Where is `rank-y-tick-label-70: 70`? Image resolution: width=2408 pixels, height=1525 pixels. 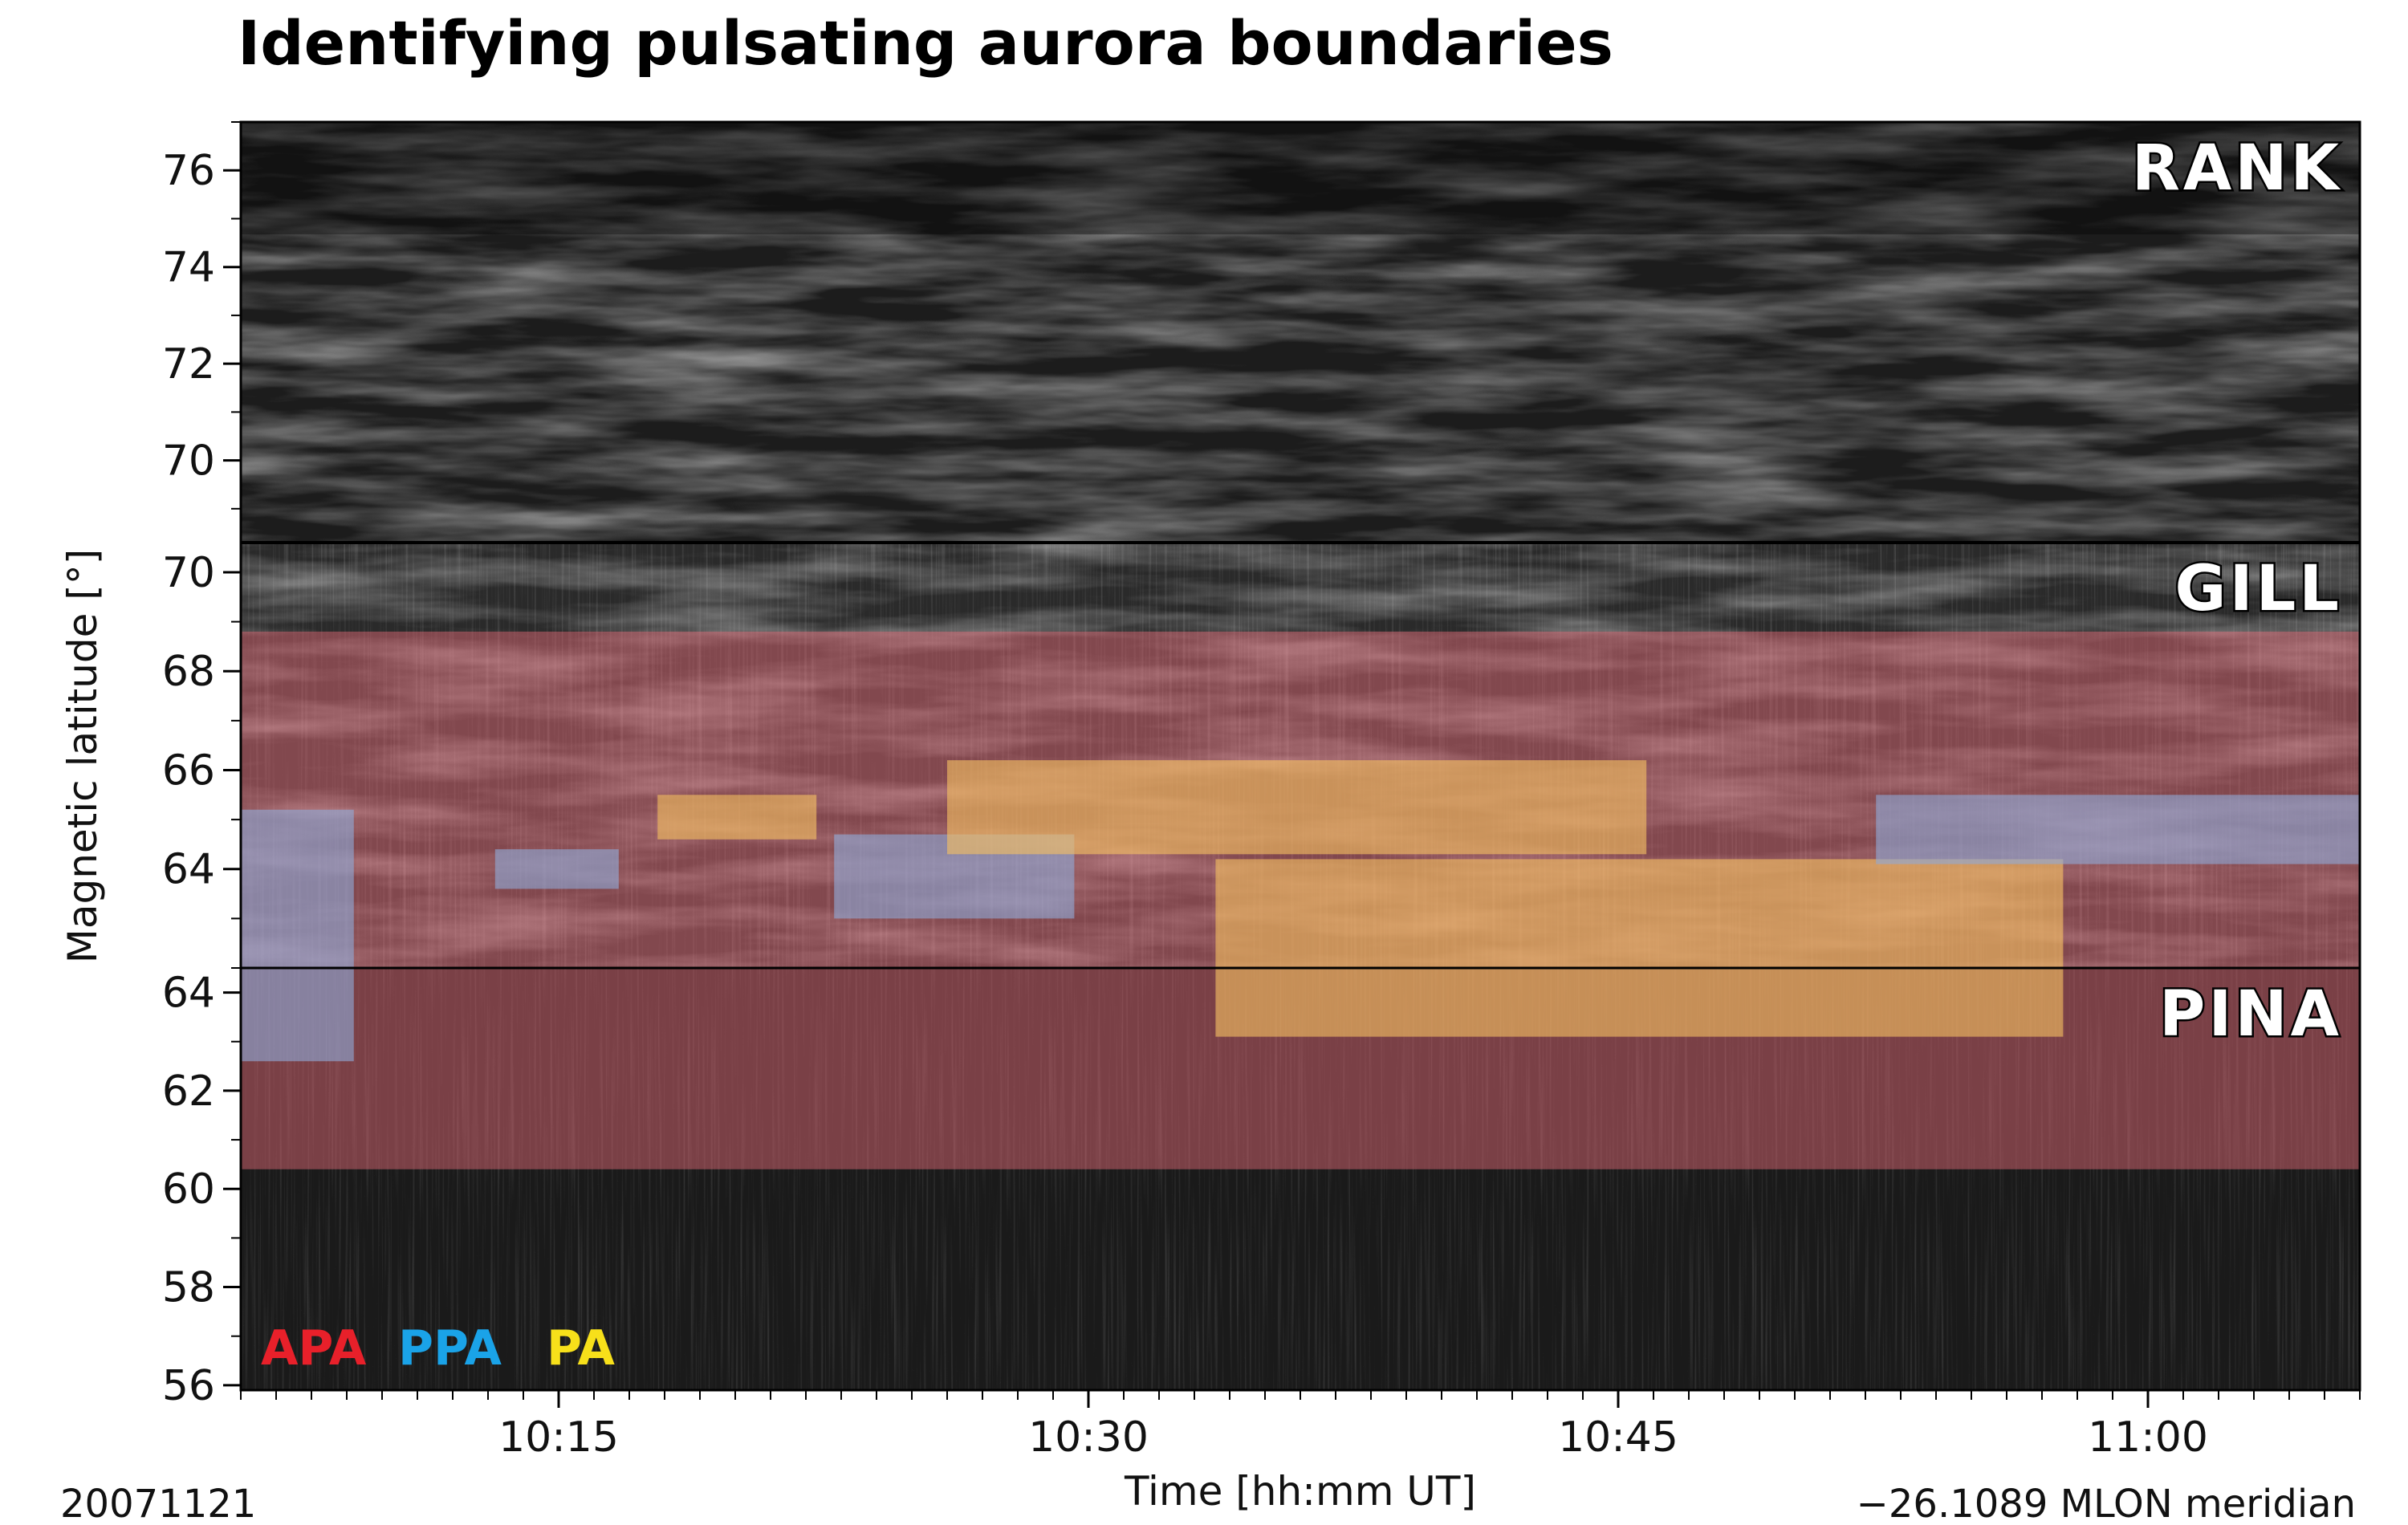 rank-y-tick-label-70: 70 is located at coordinates (188, 462).